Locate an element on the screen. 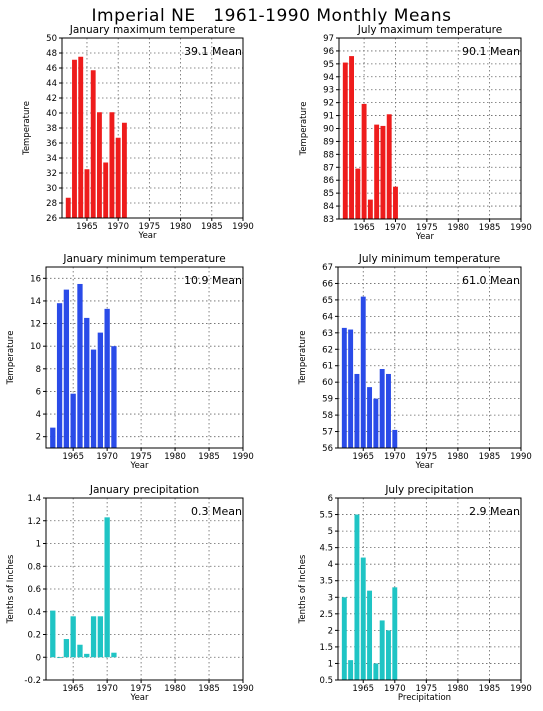 This screenshot has height=711, width=543. y-tick-label: 26 is located at coordinates (51, 219).